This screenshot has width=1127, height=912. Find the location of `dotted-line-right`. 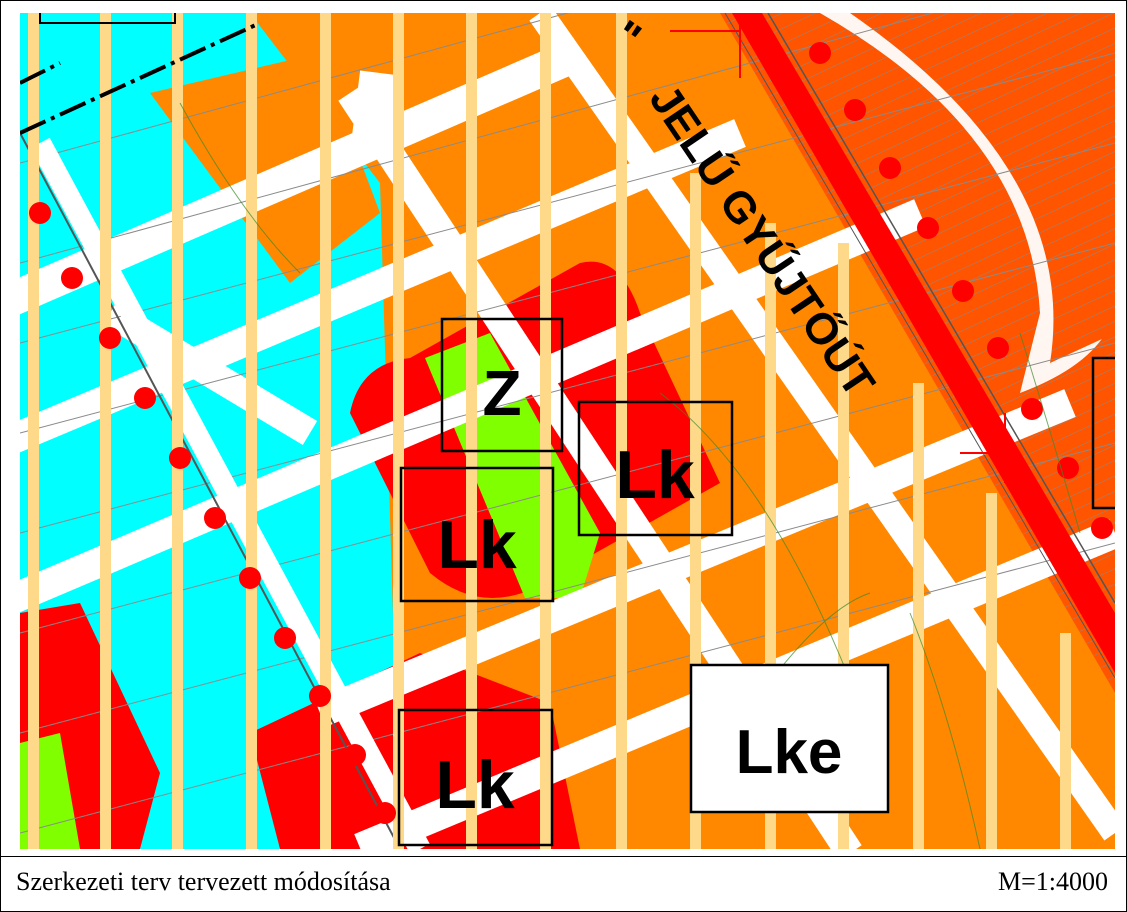

dotted-line-right is located at coordinates (961, 290).